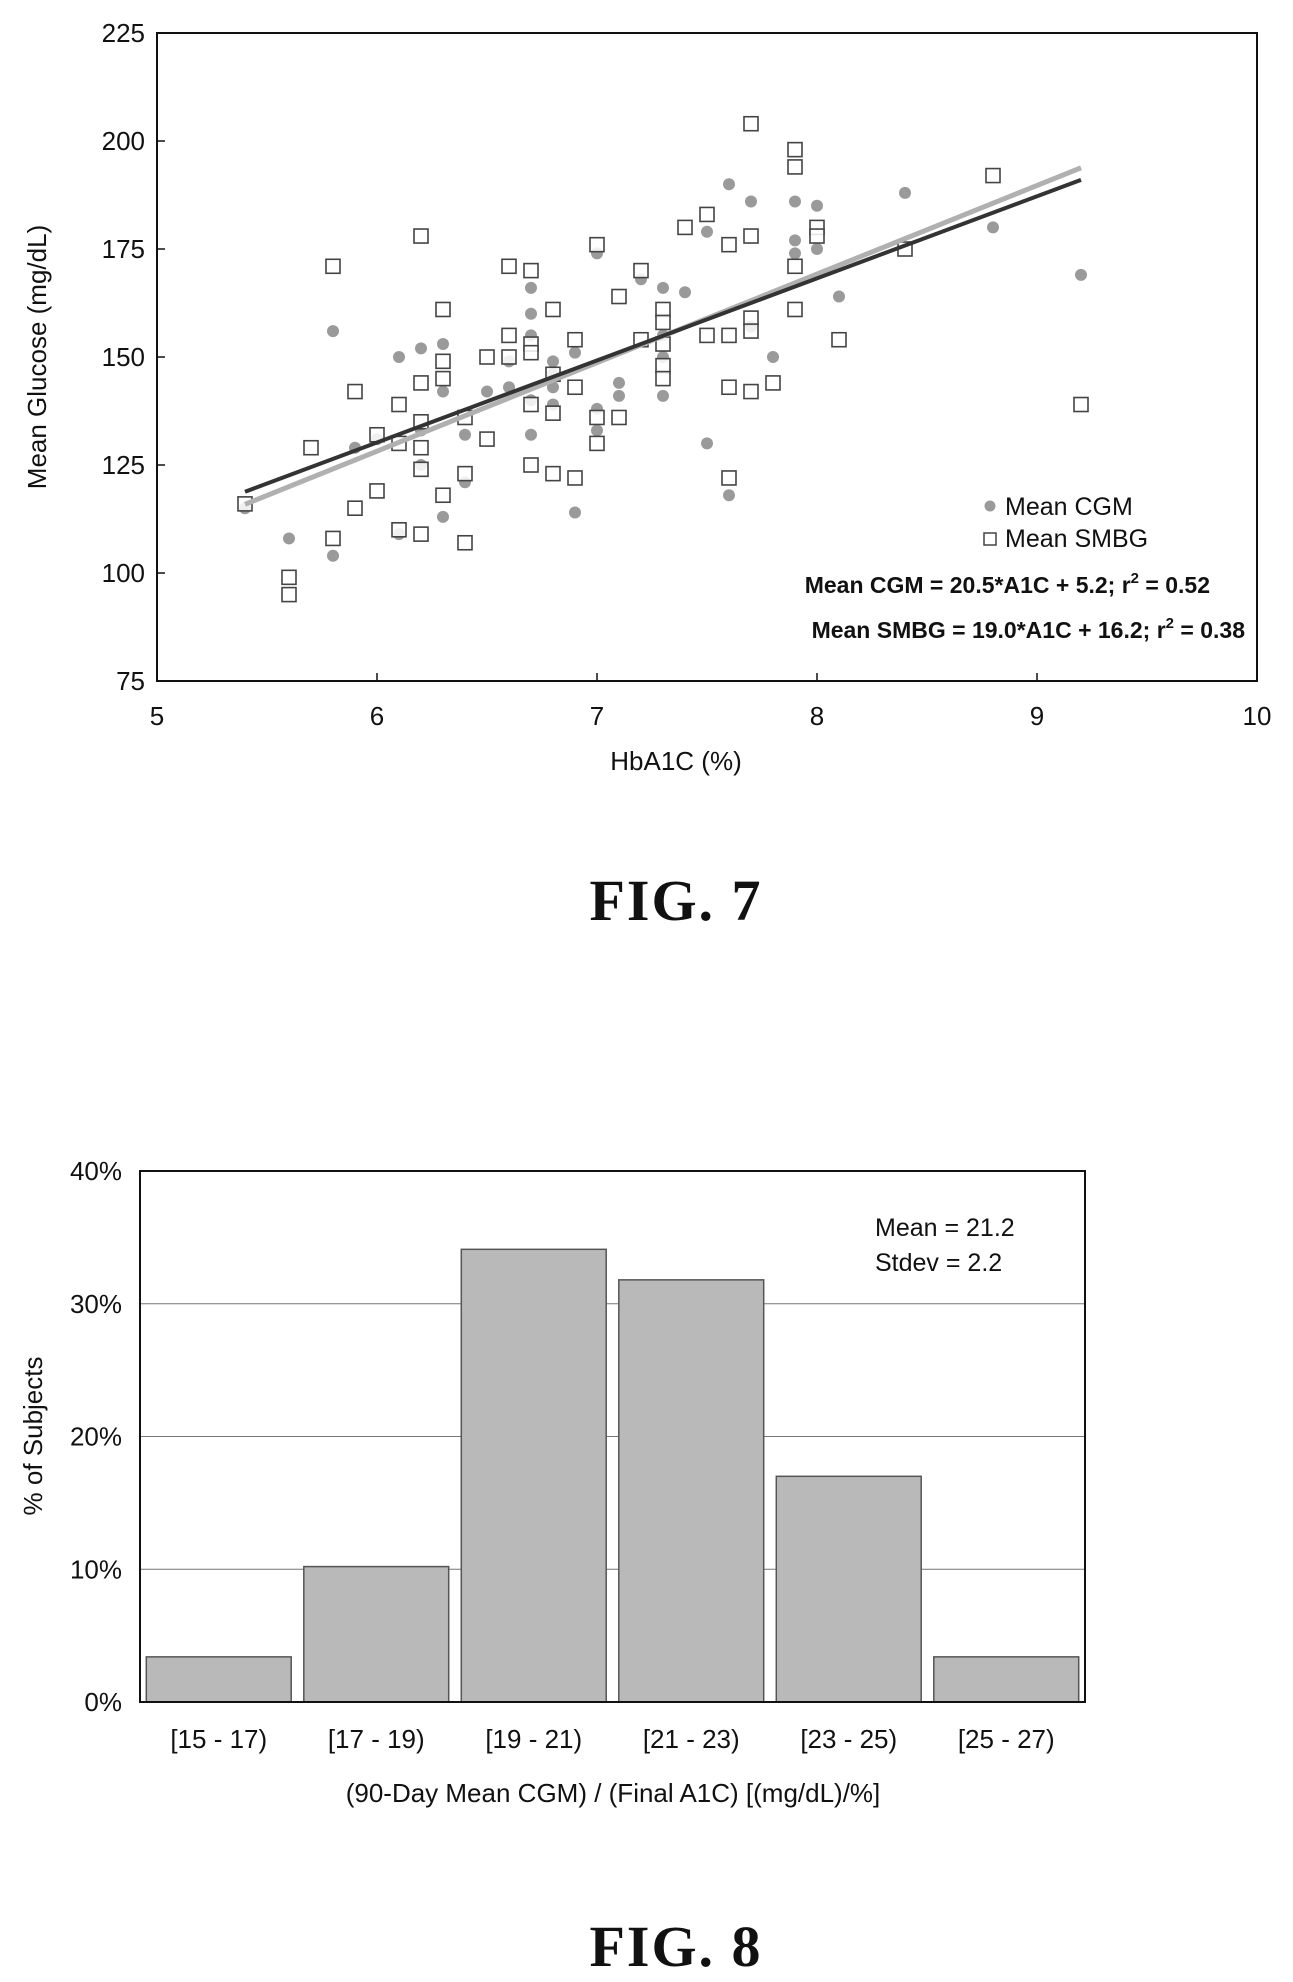 The image size is (1293, 1982). I want to click on y-tick-label: 20%, so click(96, 1437).